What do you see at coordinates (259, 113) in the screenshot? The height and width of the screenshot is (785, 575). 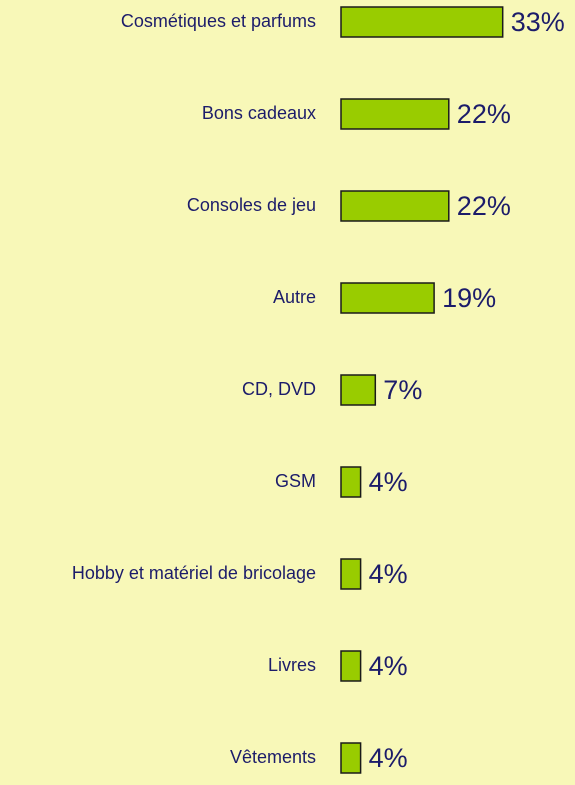 I see `category-label: Bons cadeaux` at bounding box center [259, 113].